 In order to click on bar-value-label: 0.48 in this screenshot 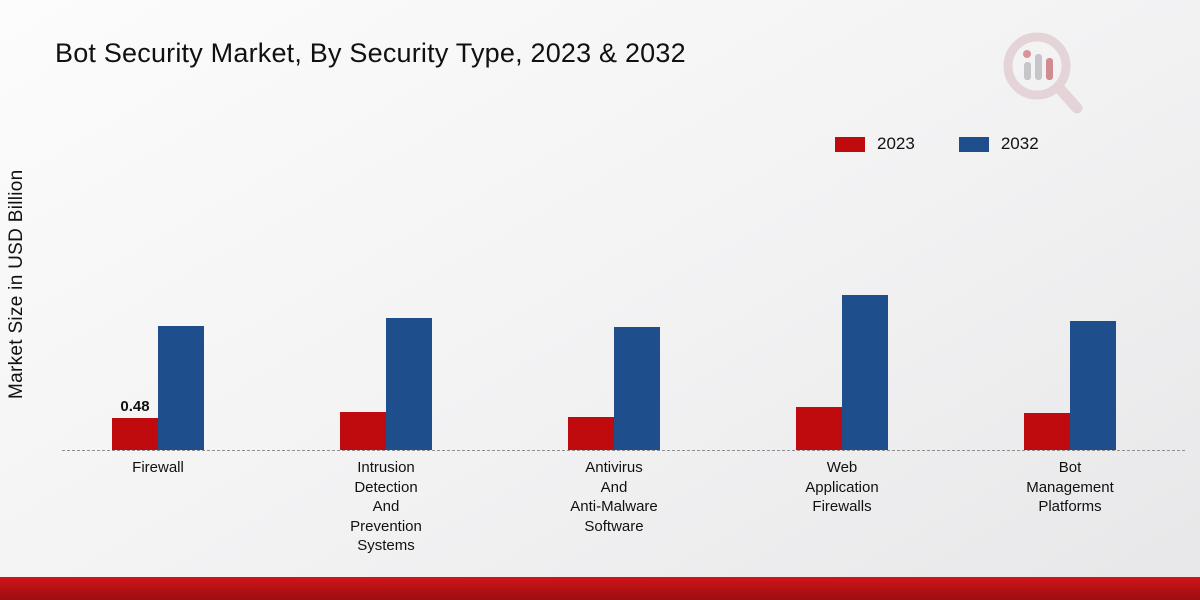, I will do `click(135, 406)`.